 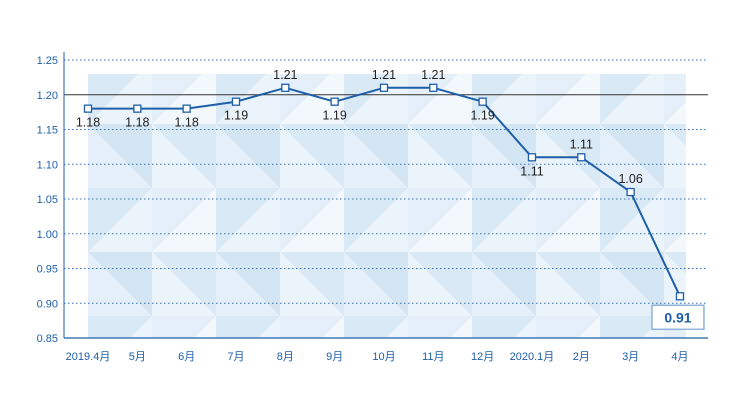 What do you see at coordinates (679, 357) in the screenshot?
I see `x-tick-label: 4月` at bounding box center [679, 357].